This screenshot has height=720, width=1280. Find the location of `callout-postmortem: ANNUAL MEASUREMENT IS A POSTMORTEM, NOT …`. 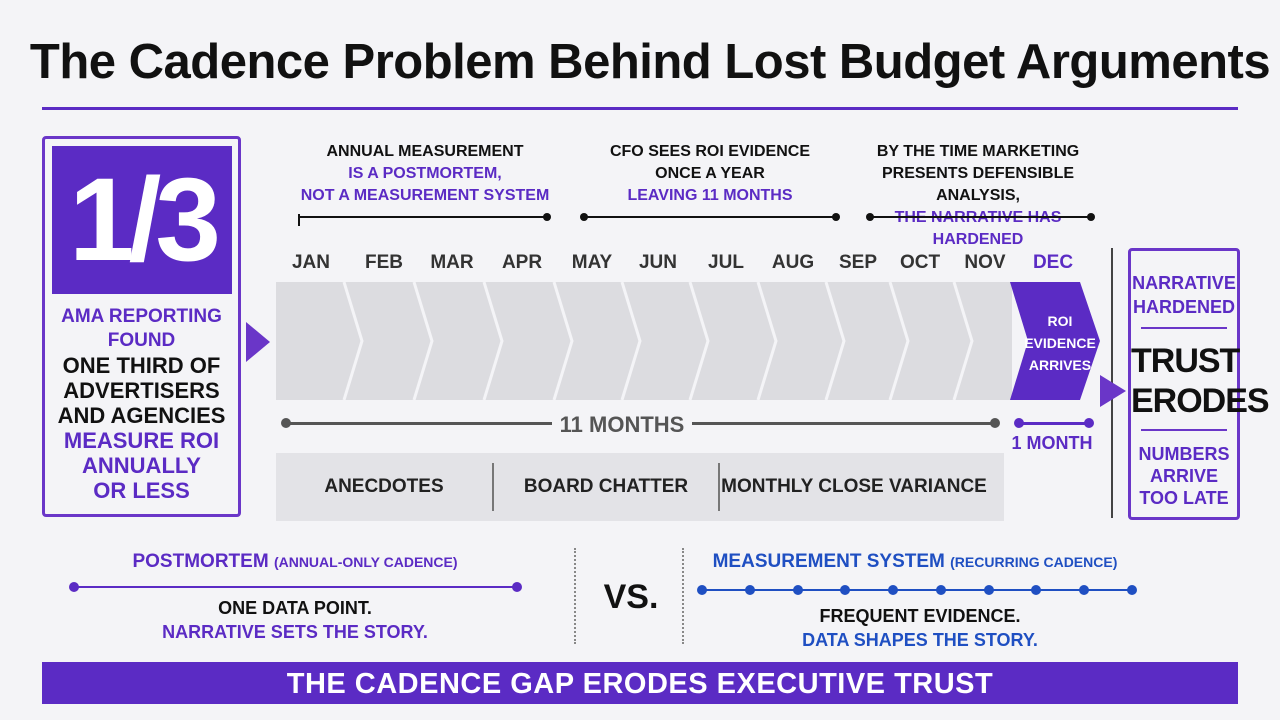

callout-postmortem: ANNUAL MEASUREMENT IS A POSTMORTEM, NOT … is located at coordinates (425, 174).